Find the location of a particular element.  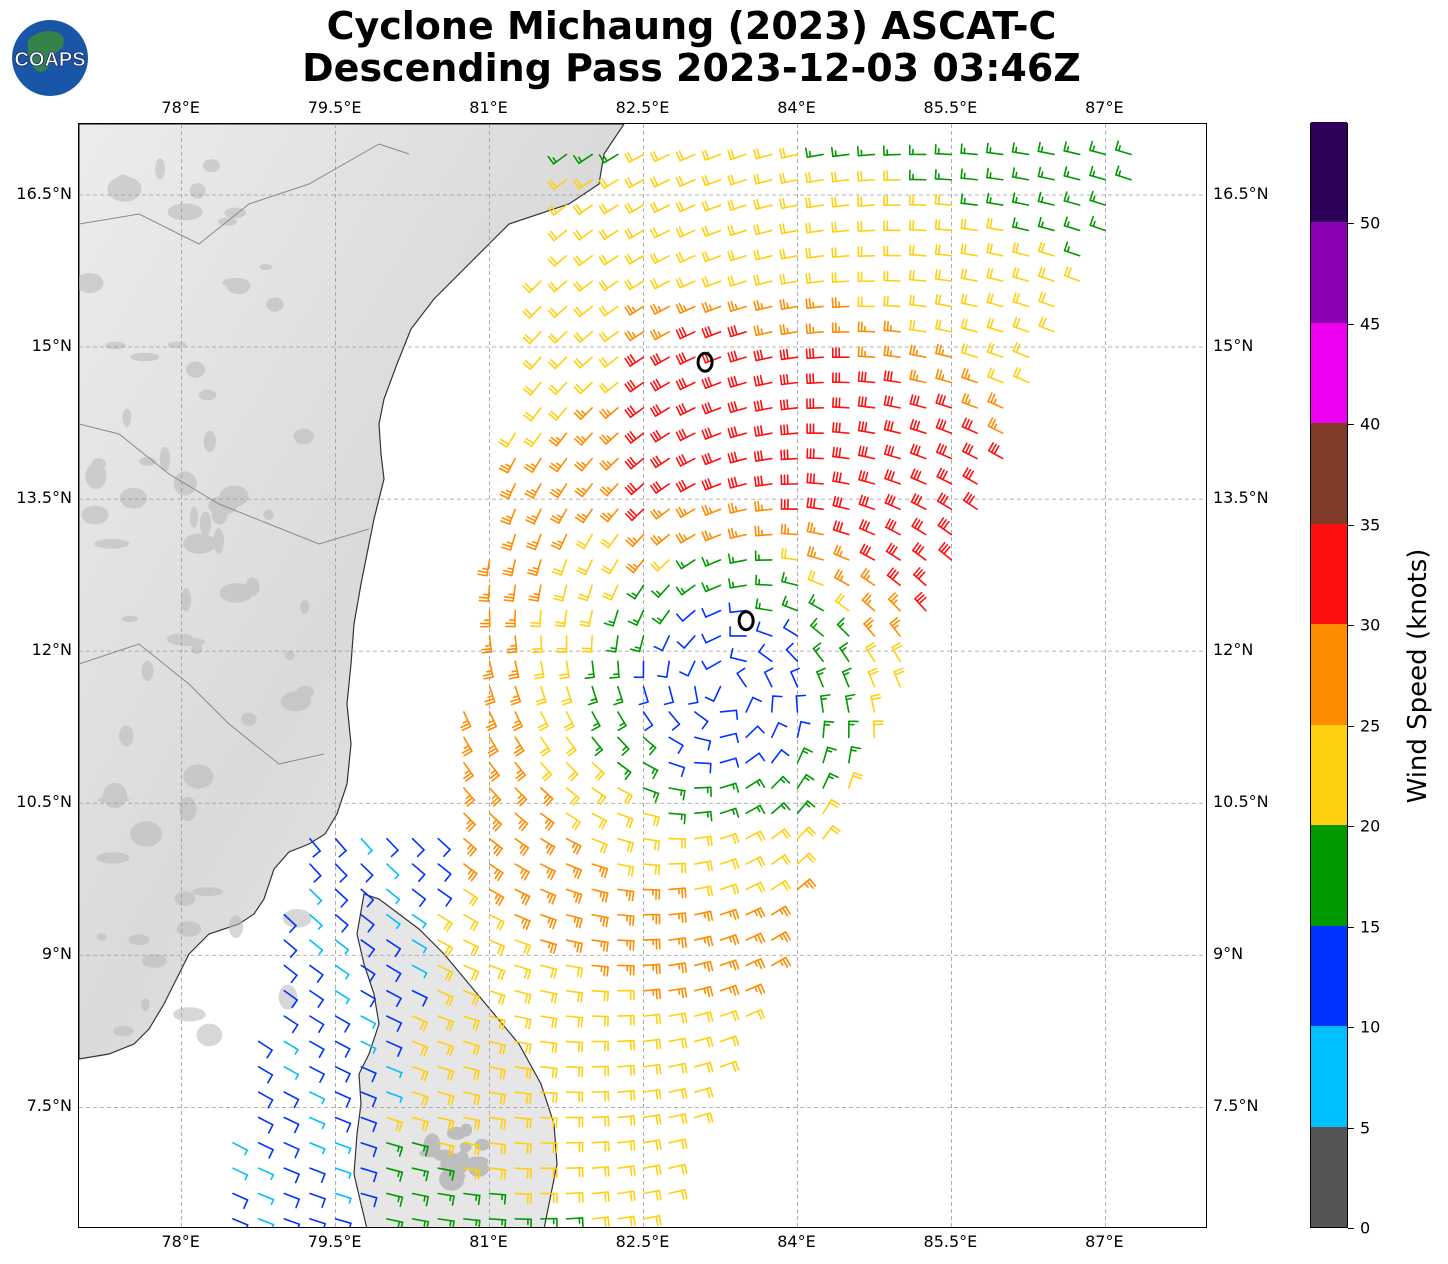

logo-text: COAPS is located at coordinates (49, 60).